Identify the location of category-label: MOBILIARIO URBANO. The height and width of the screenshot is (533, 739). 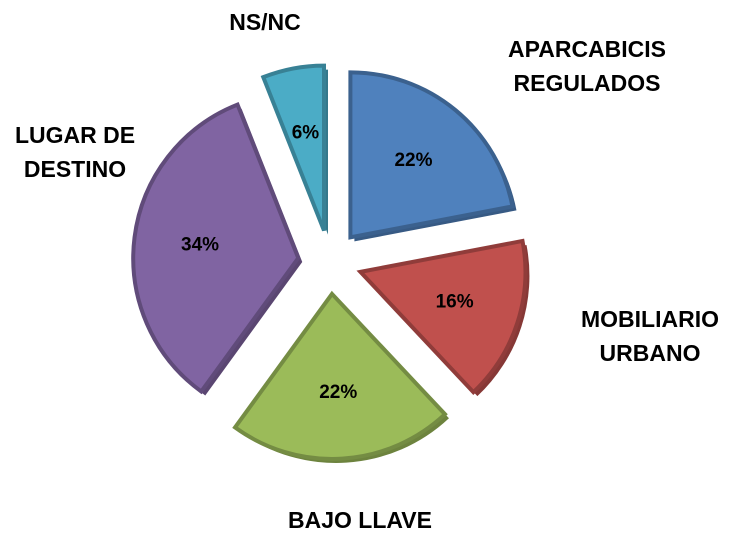
(650, 336).